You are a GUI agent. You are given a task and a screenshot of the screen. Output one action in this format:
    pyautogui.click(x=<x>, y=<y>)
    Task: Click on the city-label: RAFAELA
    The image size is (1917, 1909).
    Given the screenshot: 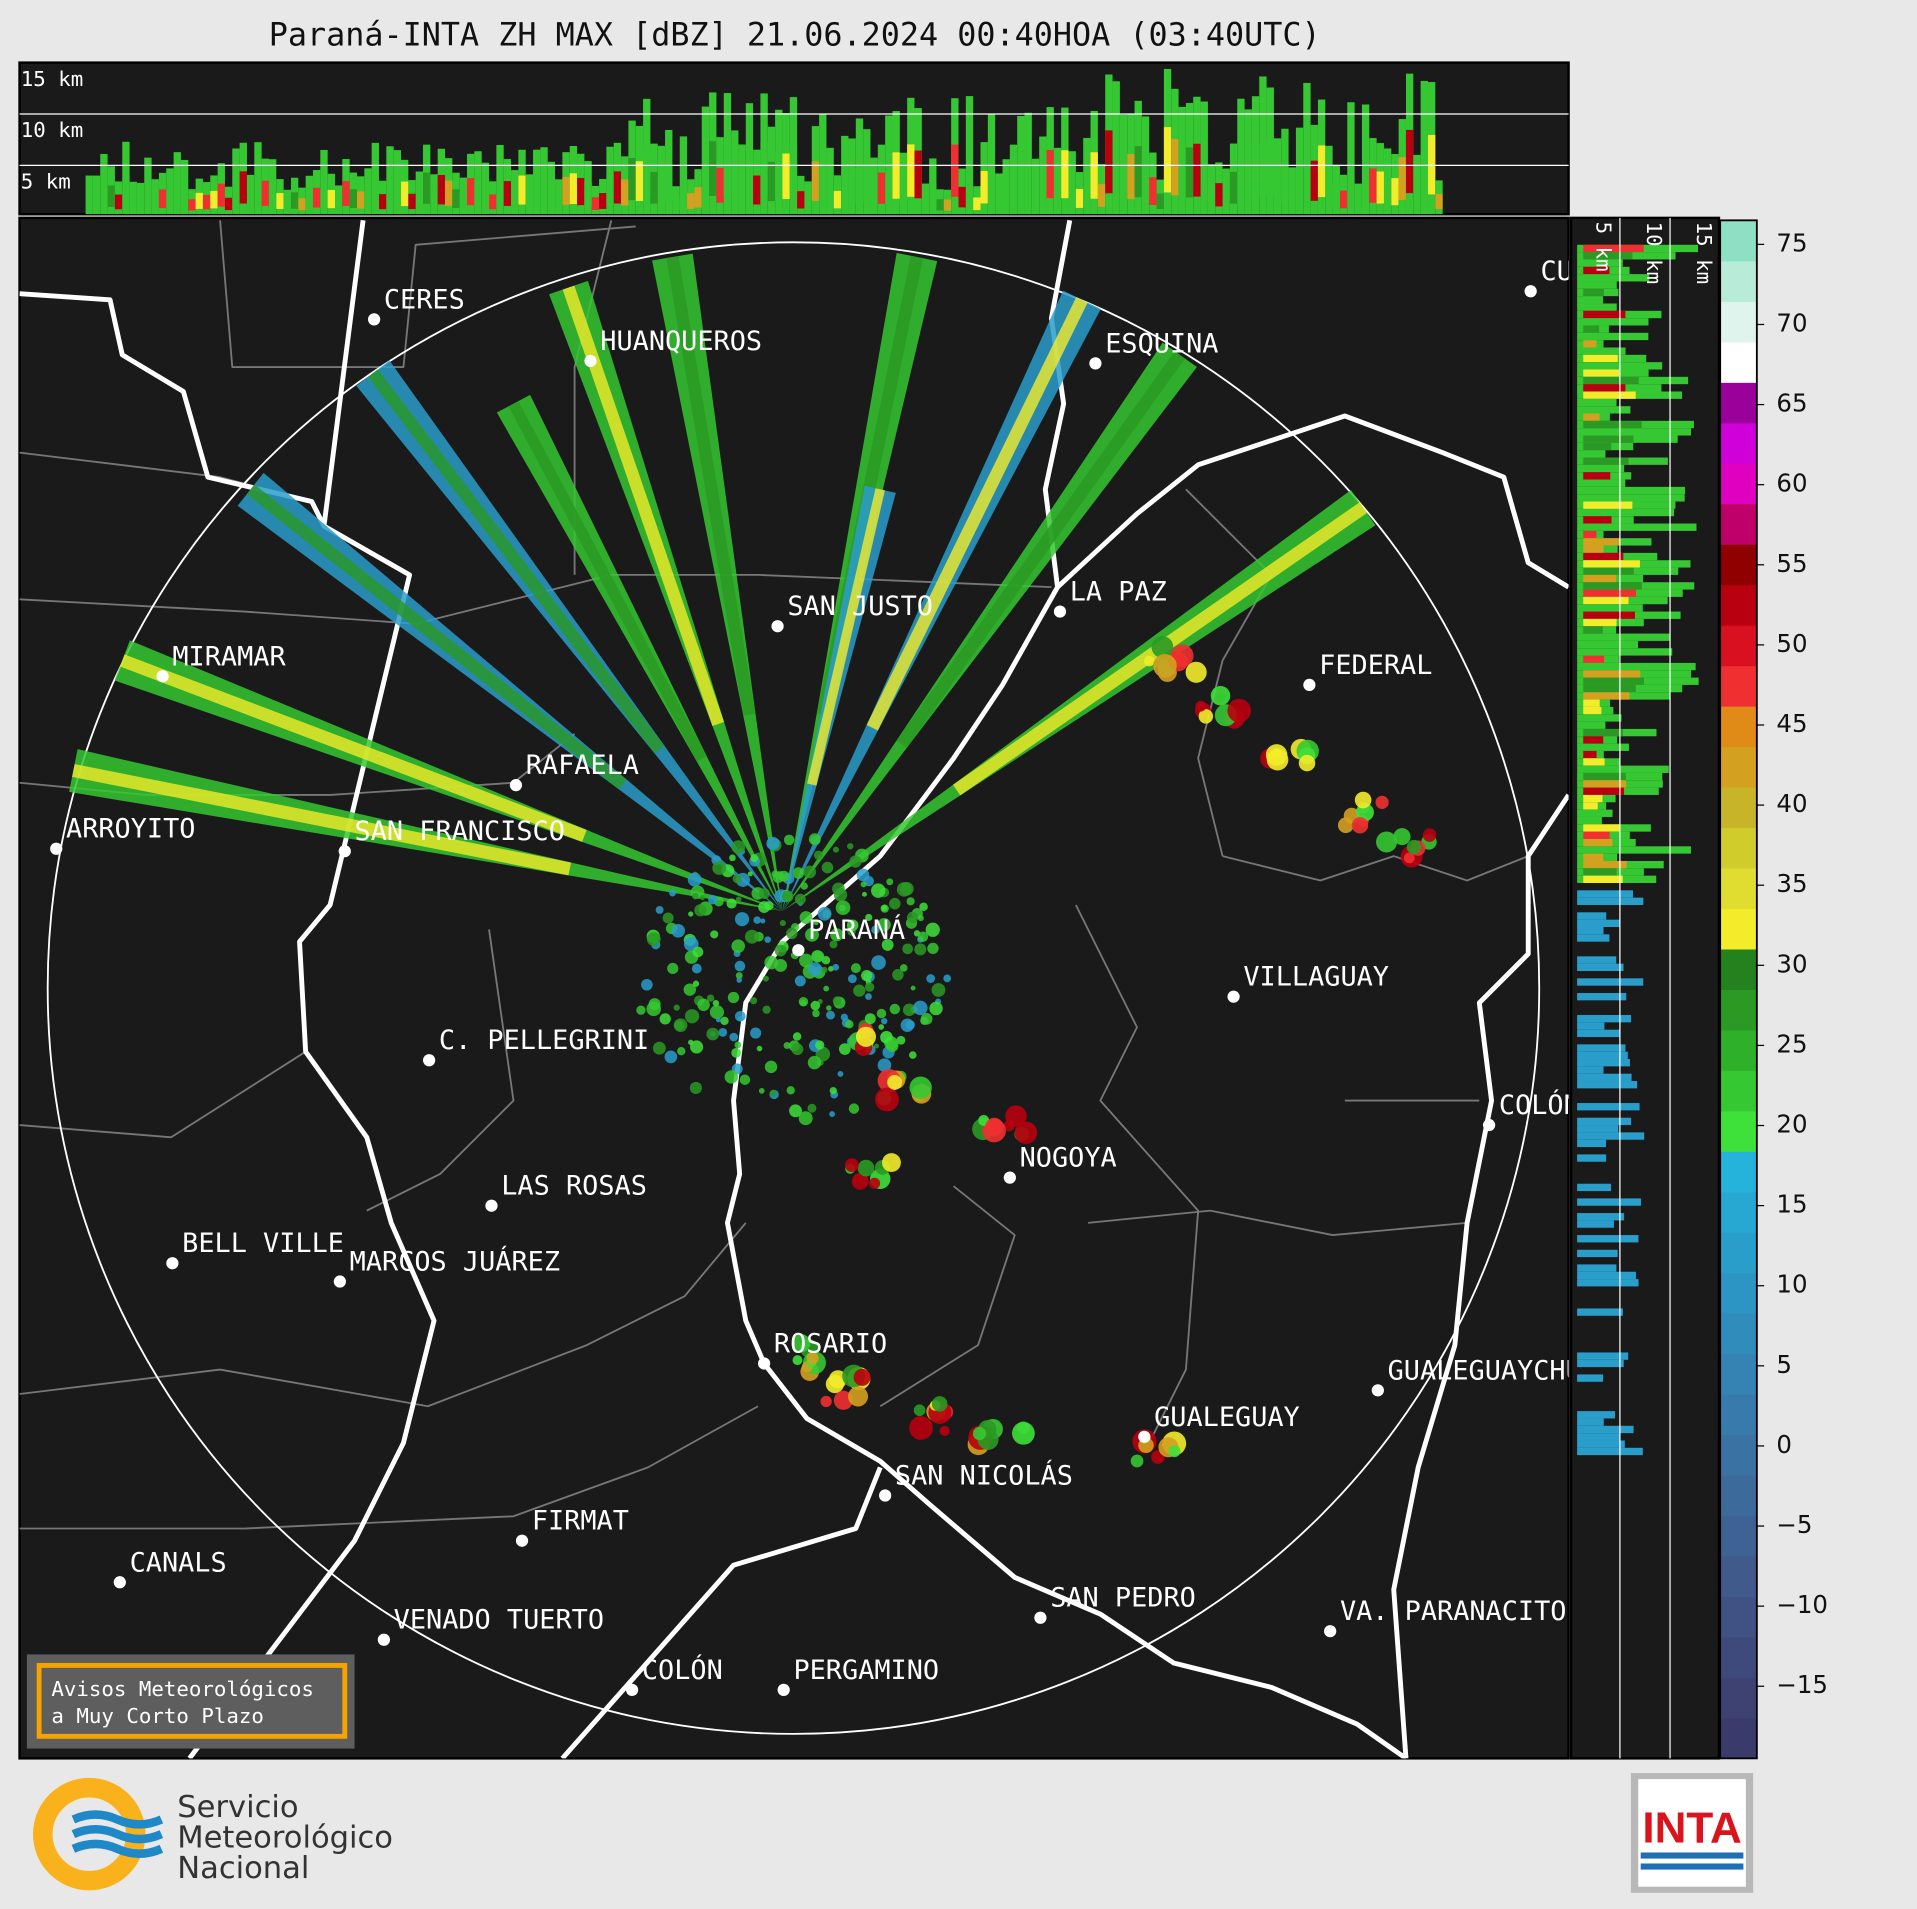 What is the action you would take?
    pyautogui.click(x=582, y=765)
    